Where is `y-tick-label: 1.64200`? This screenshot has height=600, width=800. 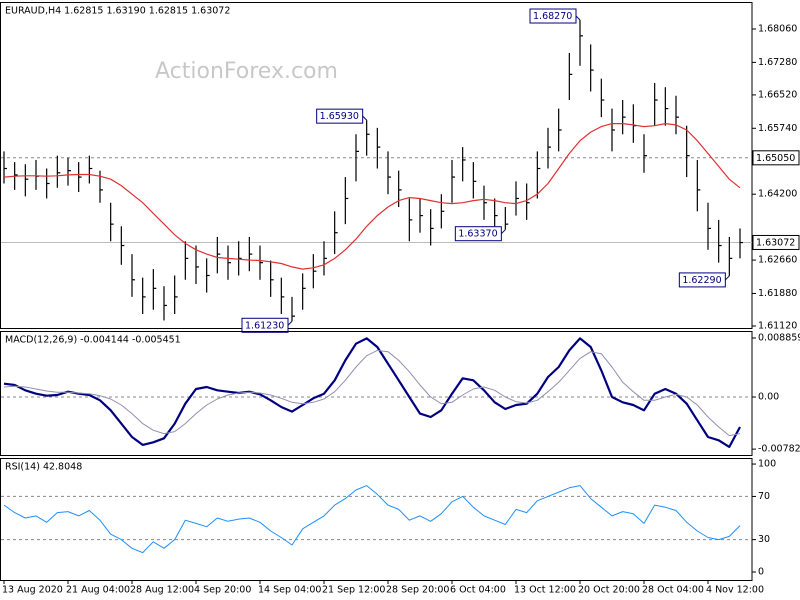
y-tick-label: 1.64200 is located at coordinates (777, 194).